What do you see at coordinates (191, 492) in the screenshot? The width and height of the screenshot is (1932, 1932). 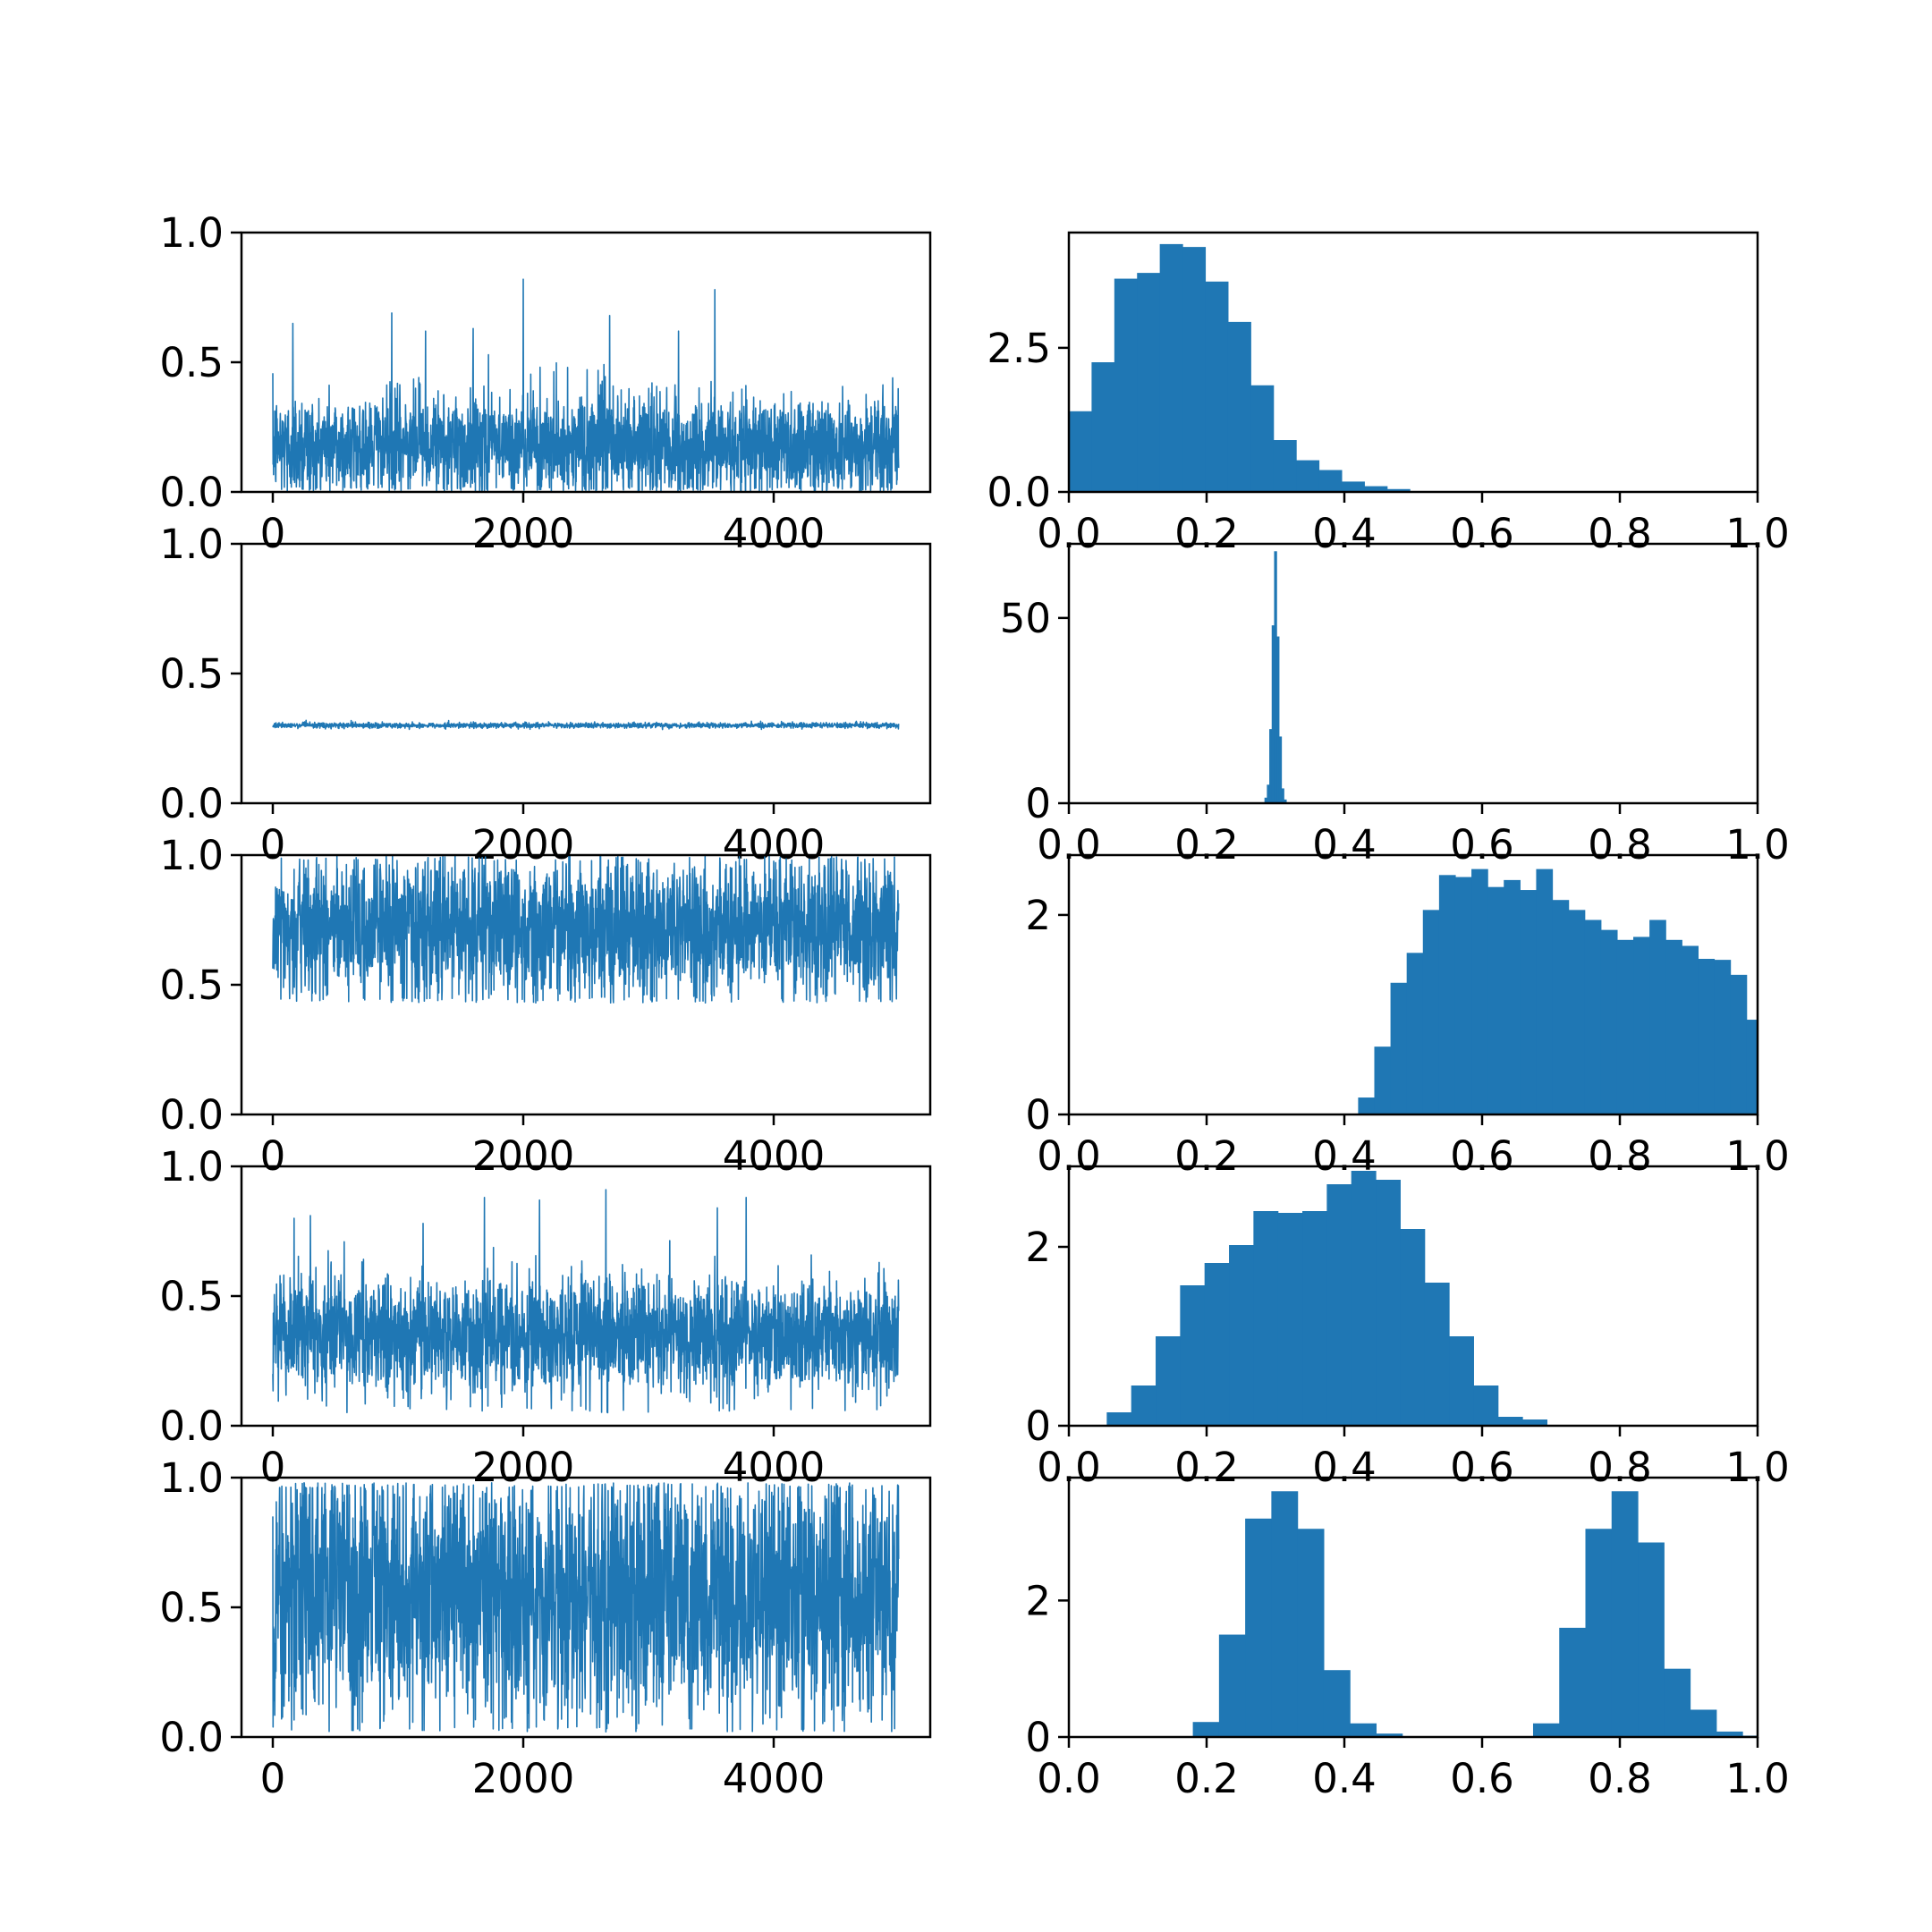 I see `trace-plot-1-ytick-label: 0.0` at bounding box center [191, 492].